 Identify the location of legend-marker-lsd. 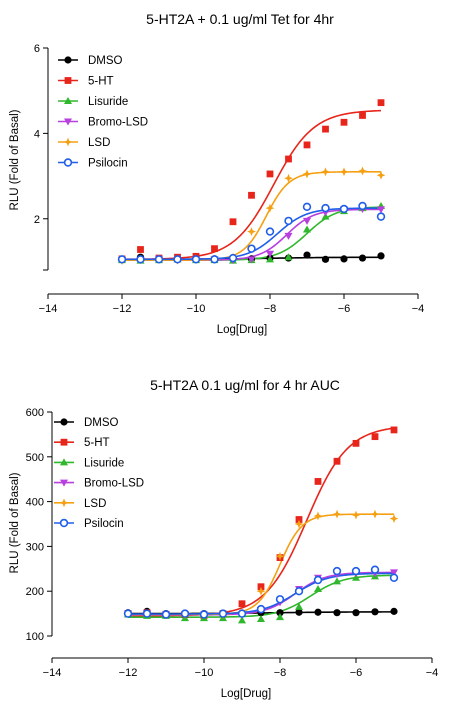
(64, 503).